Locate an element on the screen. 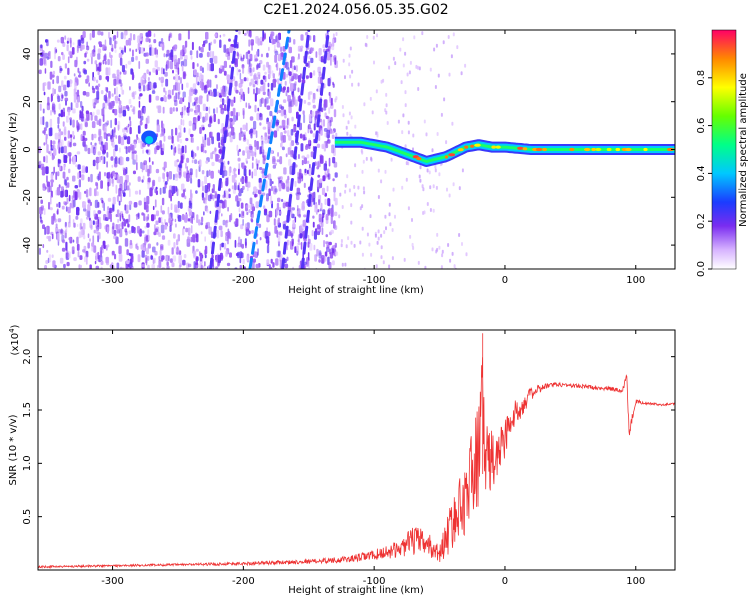  spectrogram-ridge-peak is located at coordinates (593, 149).